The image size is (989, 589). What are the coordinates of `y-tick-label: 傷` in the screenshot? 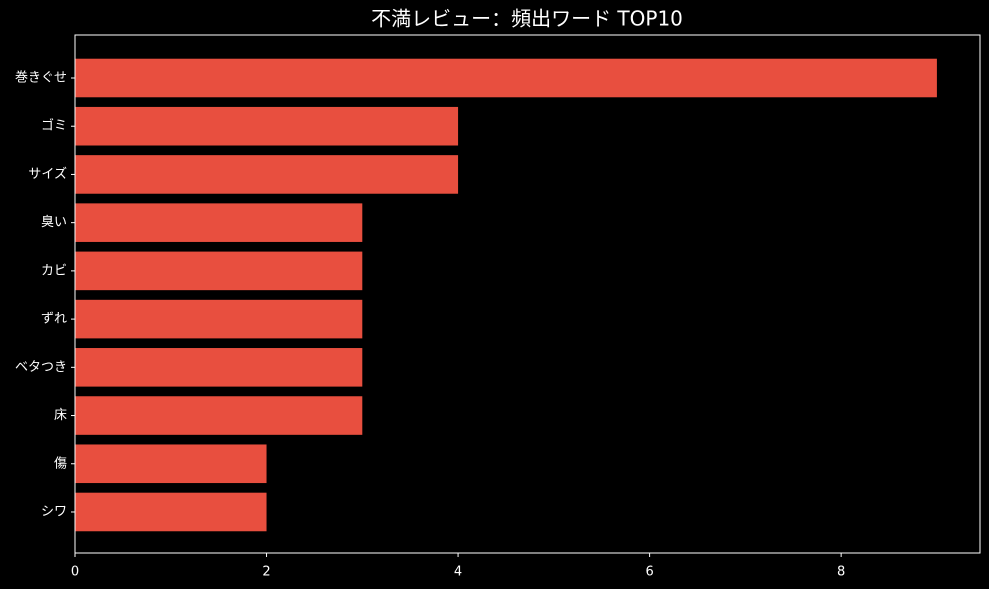 It's located at (60, 463).